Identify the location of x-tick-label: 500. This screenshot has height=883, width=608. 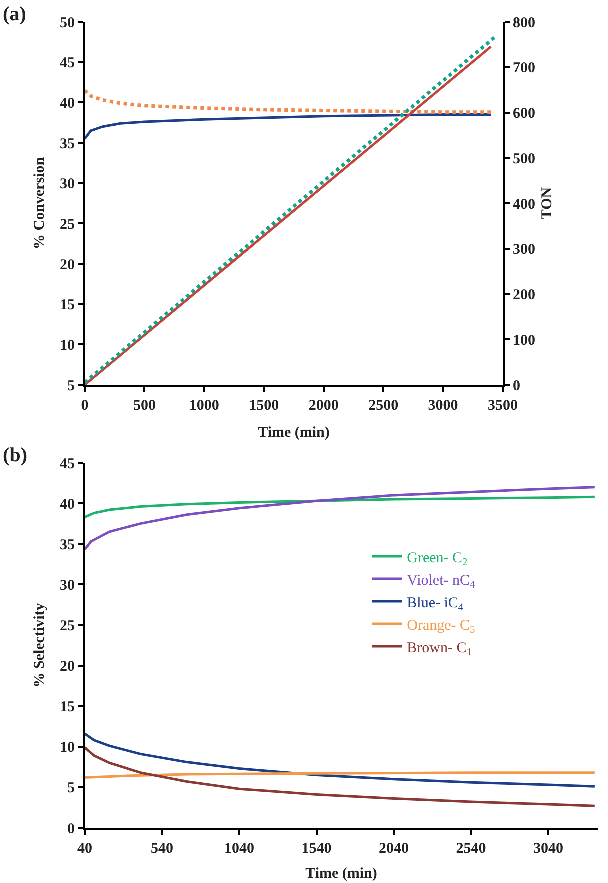
(144, 406).